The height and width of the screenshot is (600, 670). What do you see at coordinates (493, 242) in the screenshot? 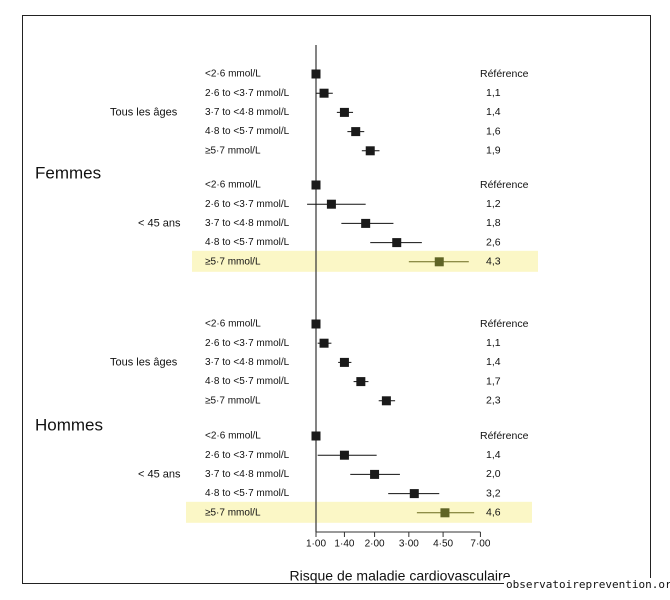
I see `odds-ratio-label: 2,6` at bounding box center [493, 242].